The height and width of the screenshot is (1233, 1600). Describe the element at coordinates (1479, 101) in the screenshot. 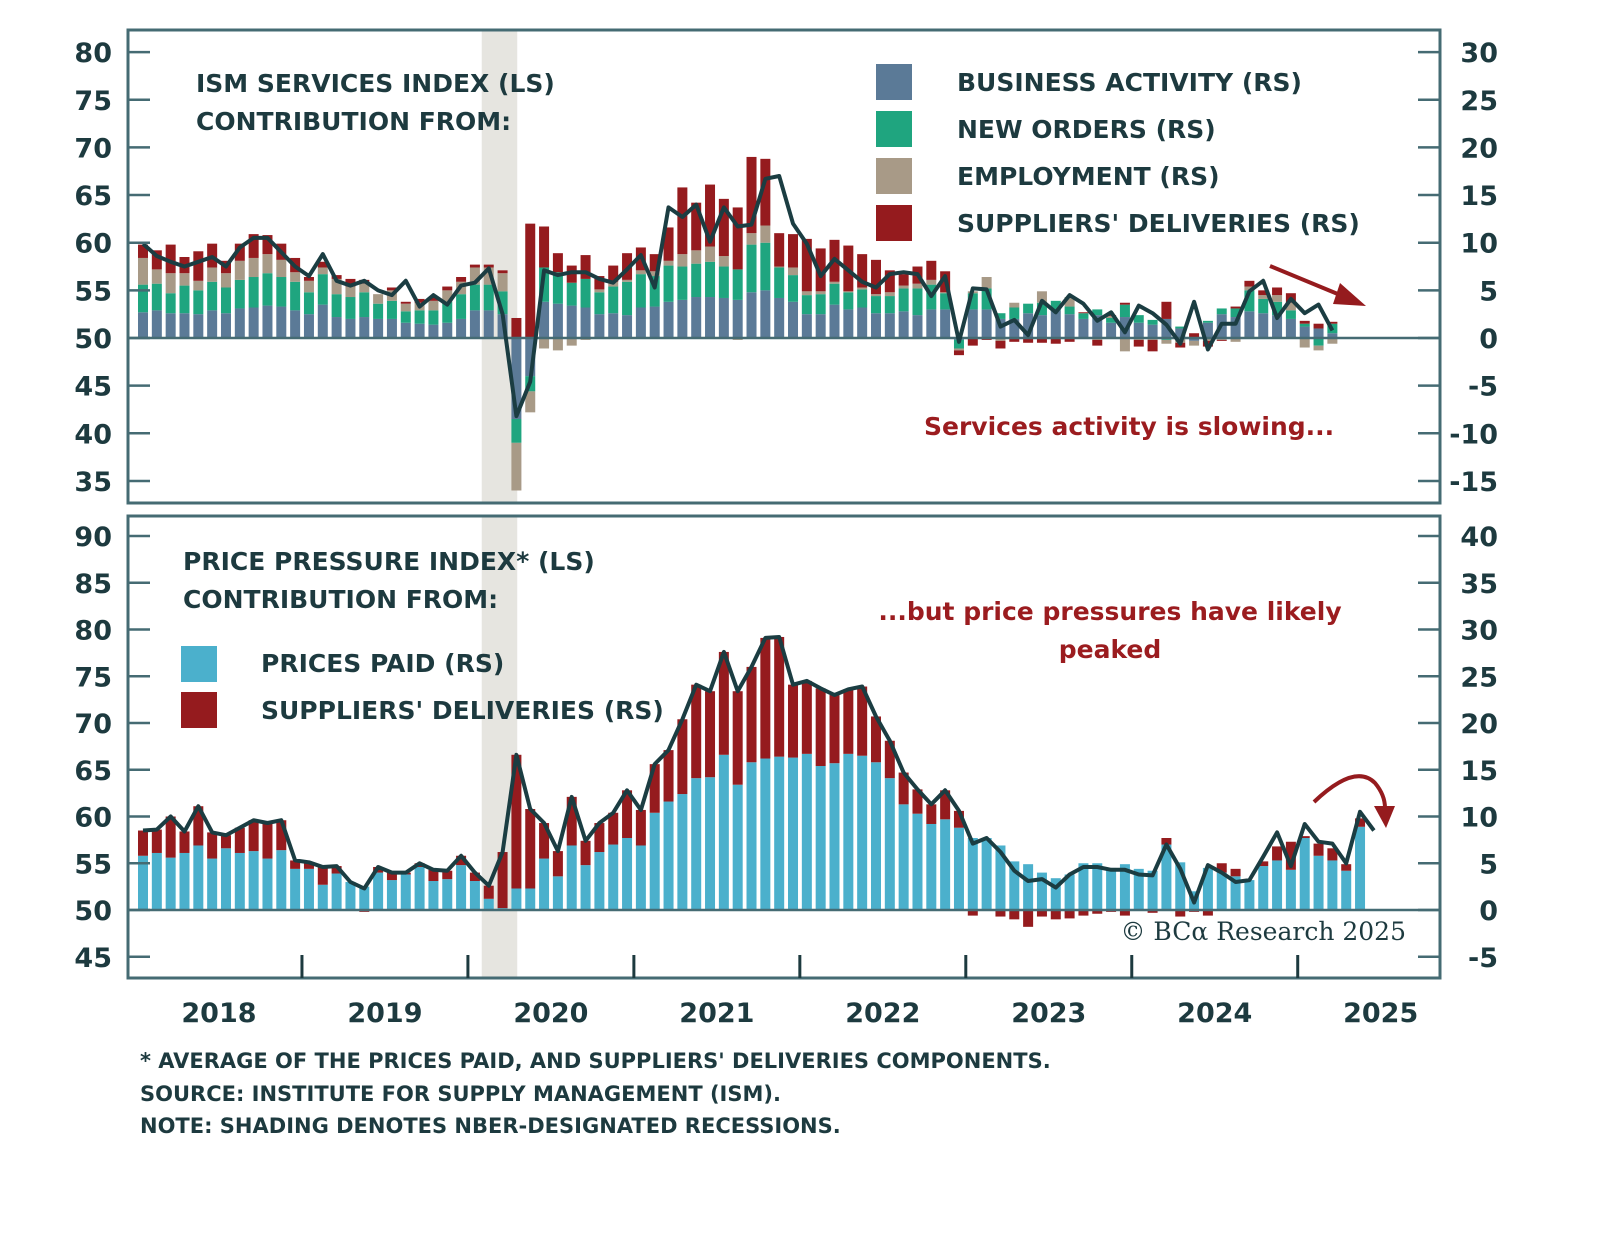

I see `top-right-tick-label: 25` at that location.